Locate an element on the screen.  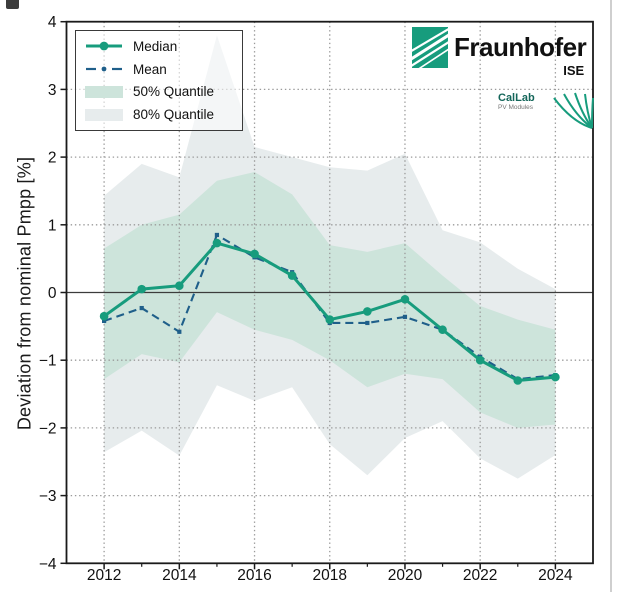
fraunhofer-logo: Fraunhofer ISE is located at coordinates (506, 52).